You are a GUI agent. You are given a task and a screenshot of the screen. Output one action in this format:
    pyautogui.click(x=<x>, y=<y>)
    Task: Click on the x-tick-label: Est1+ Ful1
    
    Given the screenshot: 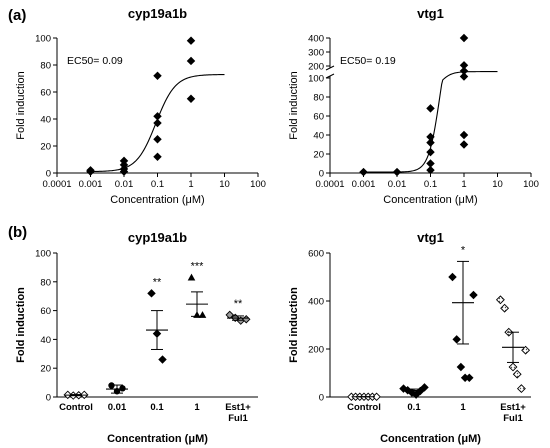 What is the action you would take?
    pyautogui.click(x=238, y=413)
    